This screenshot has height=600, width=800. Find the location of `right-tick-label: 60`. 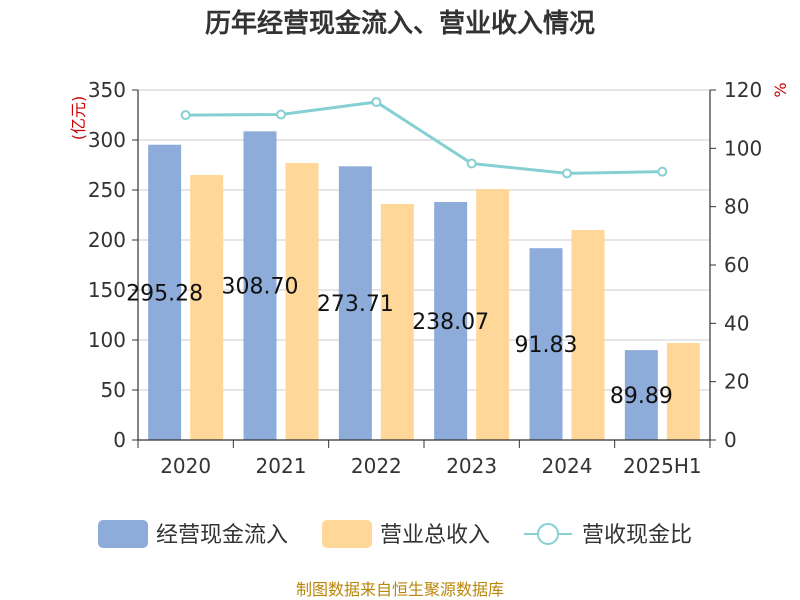

right-tick-label: 60 is located at coordinates (736, 265).